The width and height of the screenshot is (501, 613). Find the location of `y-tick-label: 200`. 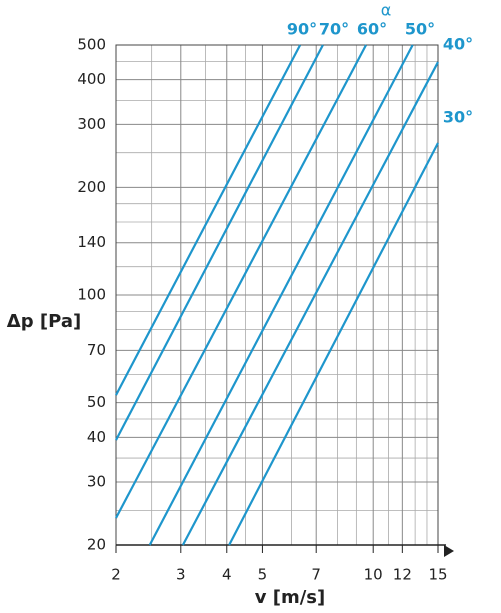

y-tick-label: 200 is located at coordinates (91, 187).